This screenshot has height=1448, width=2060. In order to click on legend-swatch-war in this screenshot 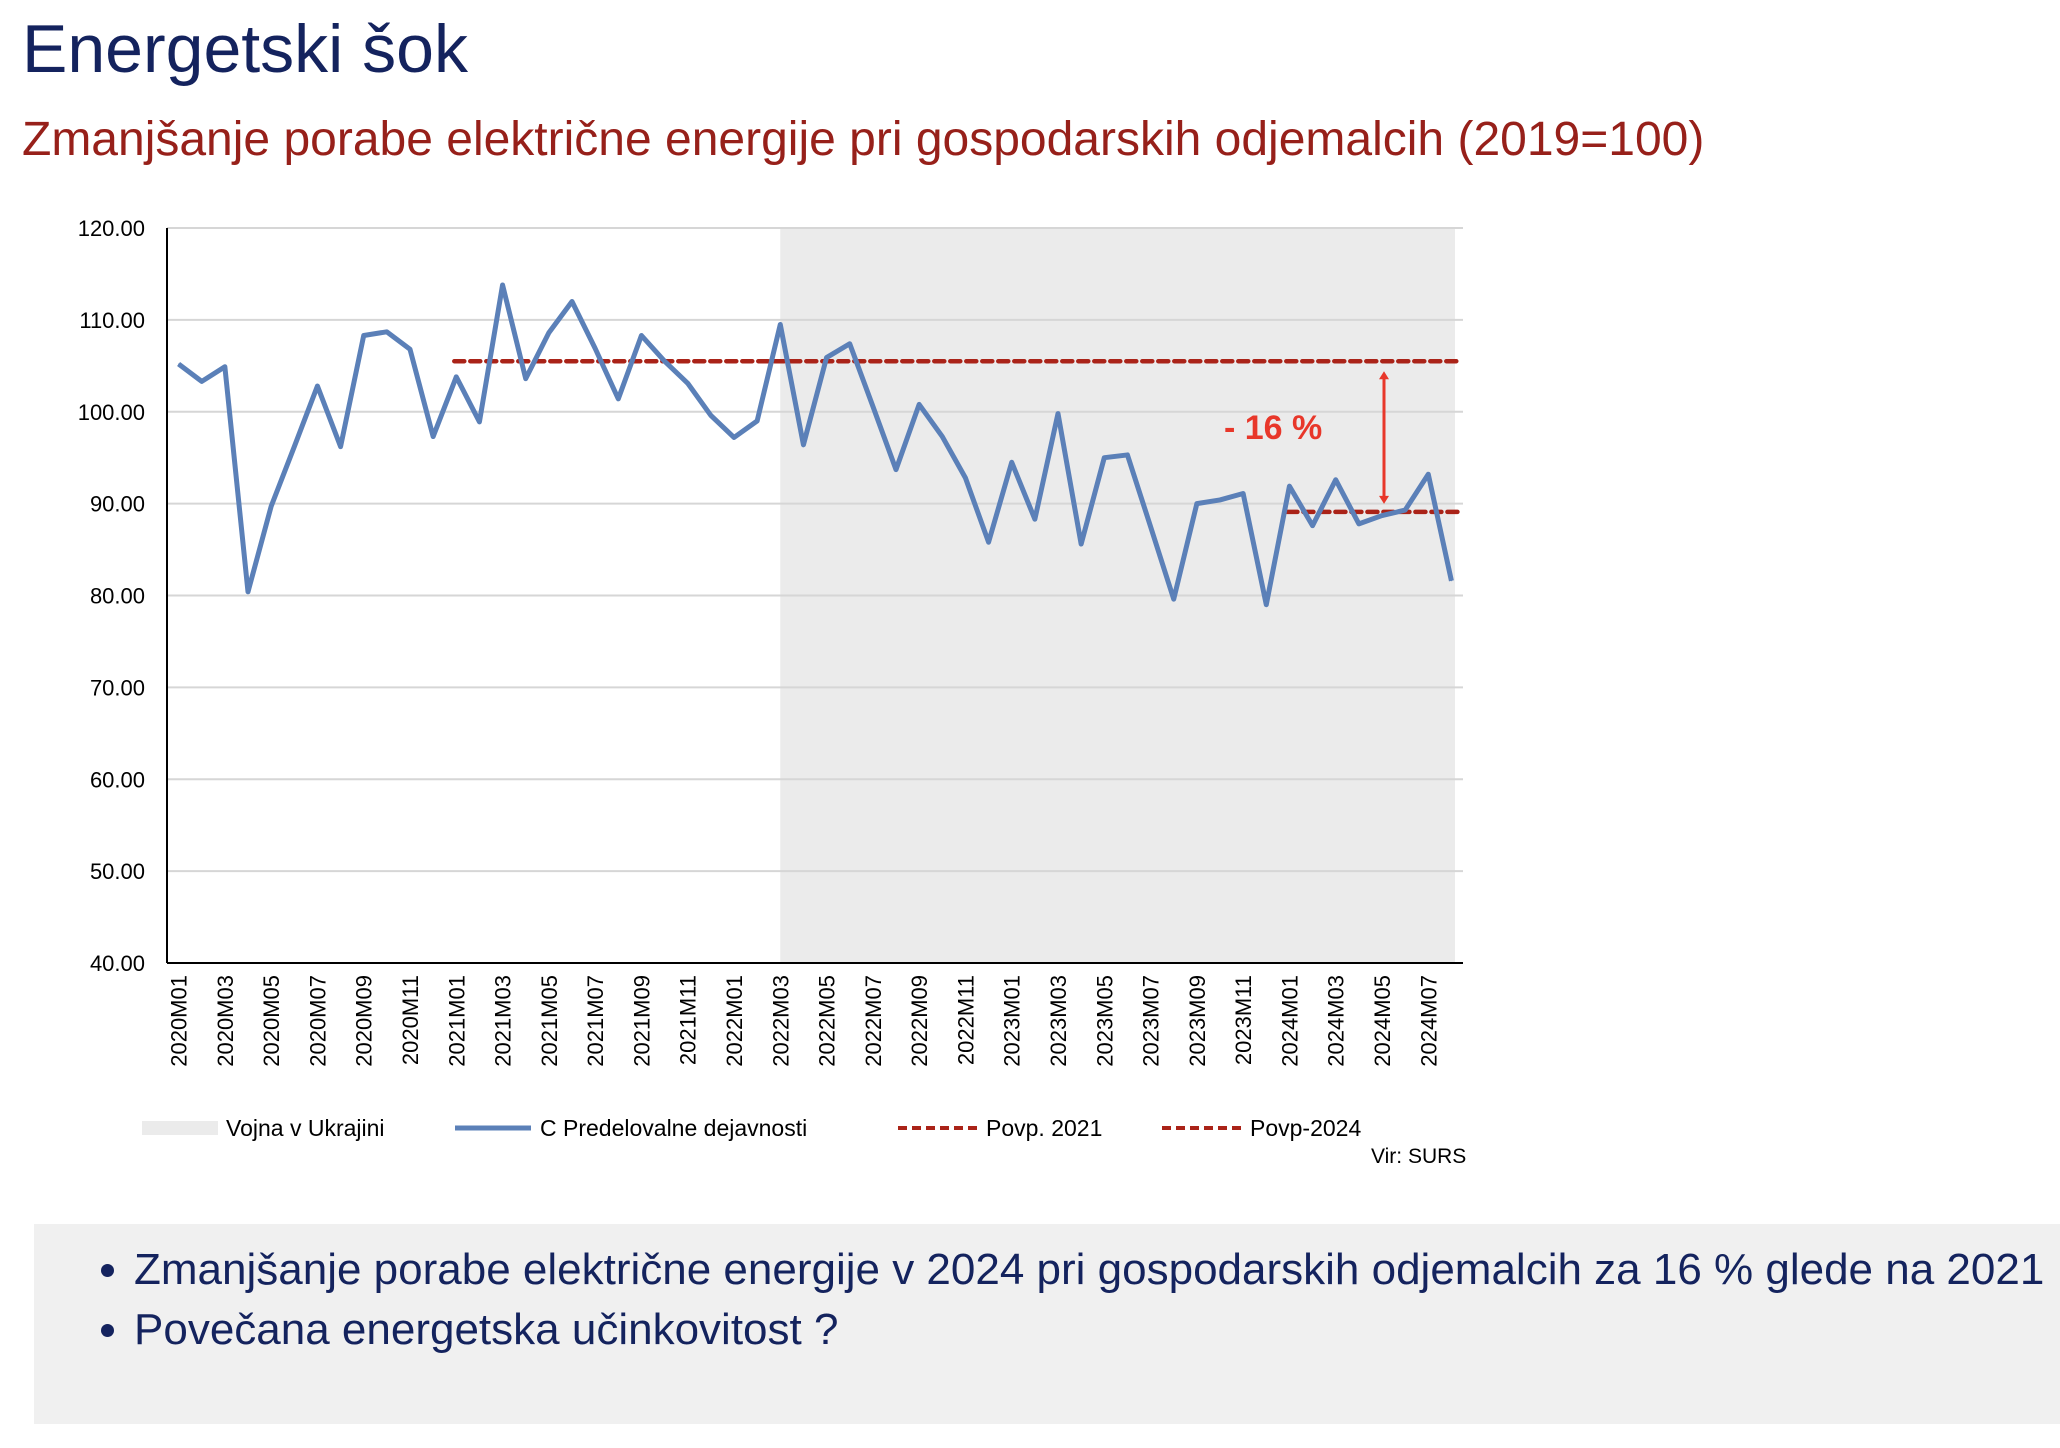, I will do `click(180, 1128)`.